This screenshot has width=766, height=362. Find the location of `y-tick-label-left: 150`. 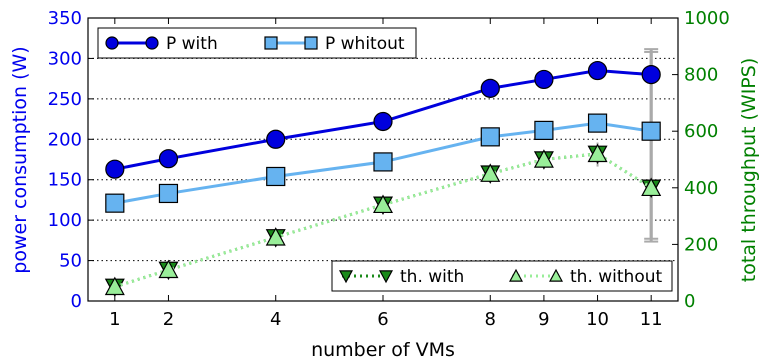

y-tick-label-left: 150 is located at coordinates (65, 180).